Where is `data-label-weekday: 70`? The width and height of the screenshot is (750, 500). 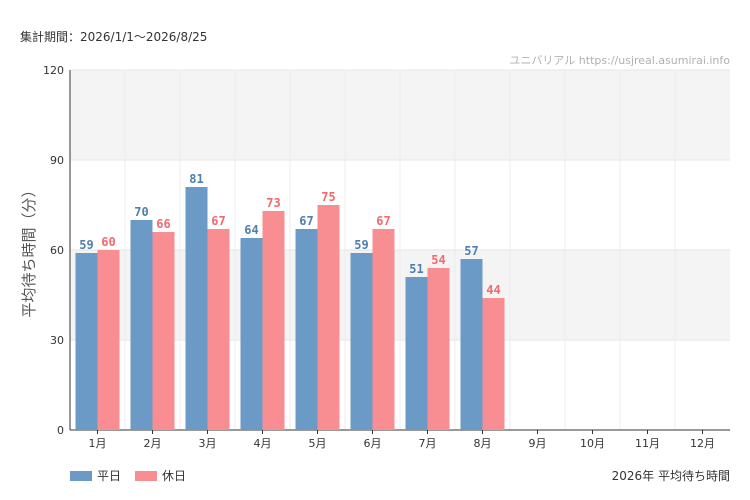 data-label-weekday: 70 is located at coordinates (141, 212).